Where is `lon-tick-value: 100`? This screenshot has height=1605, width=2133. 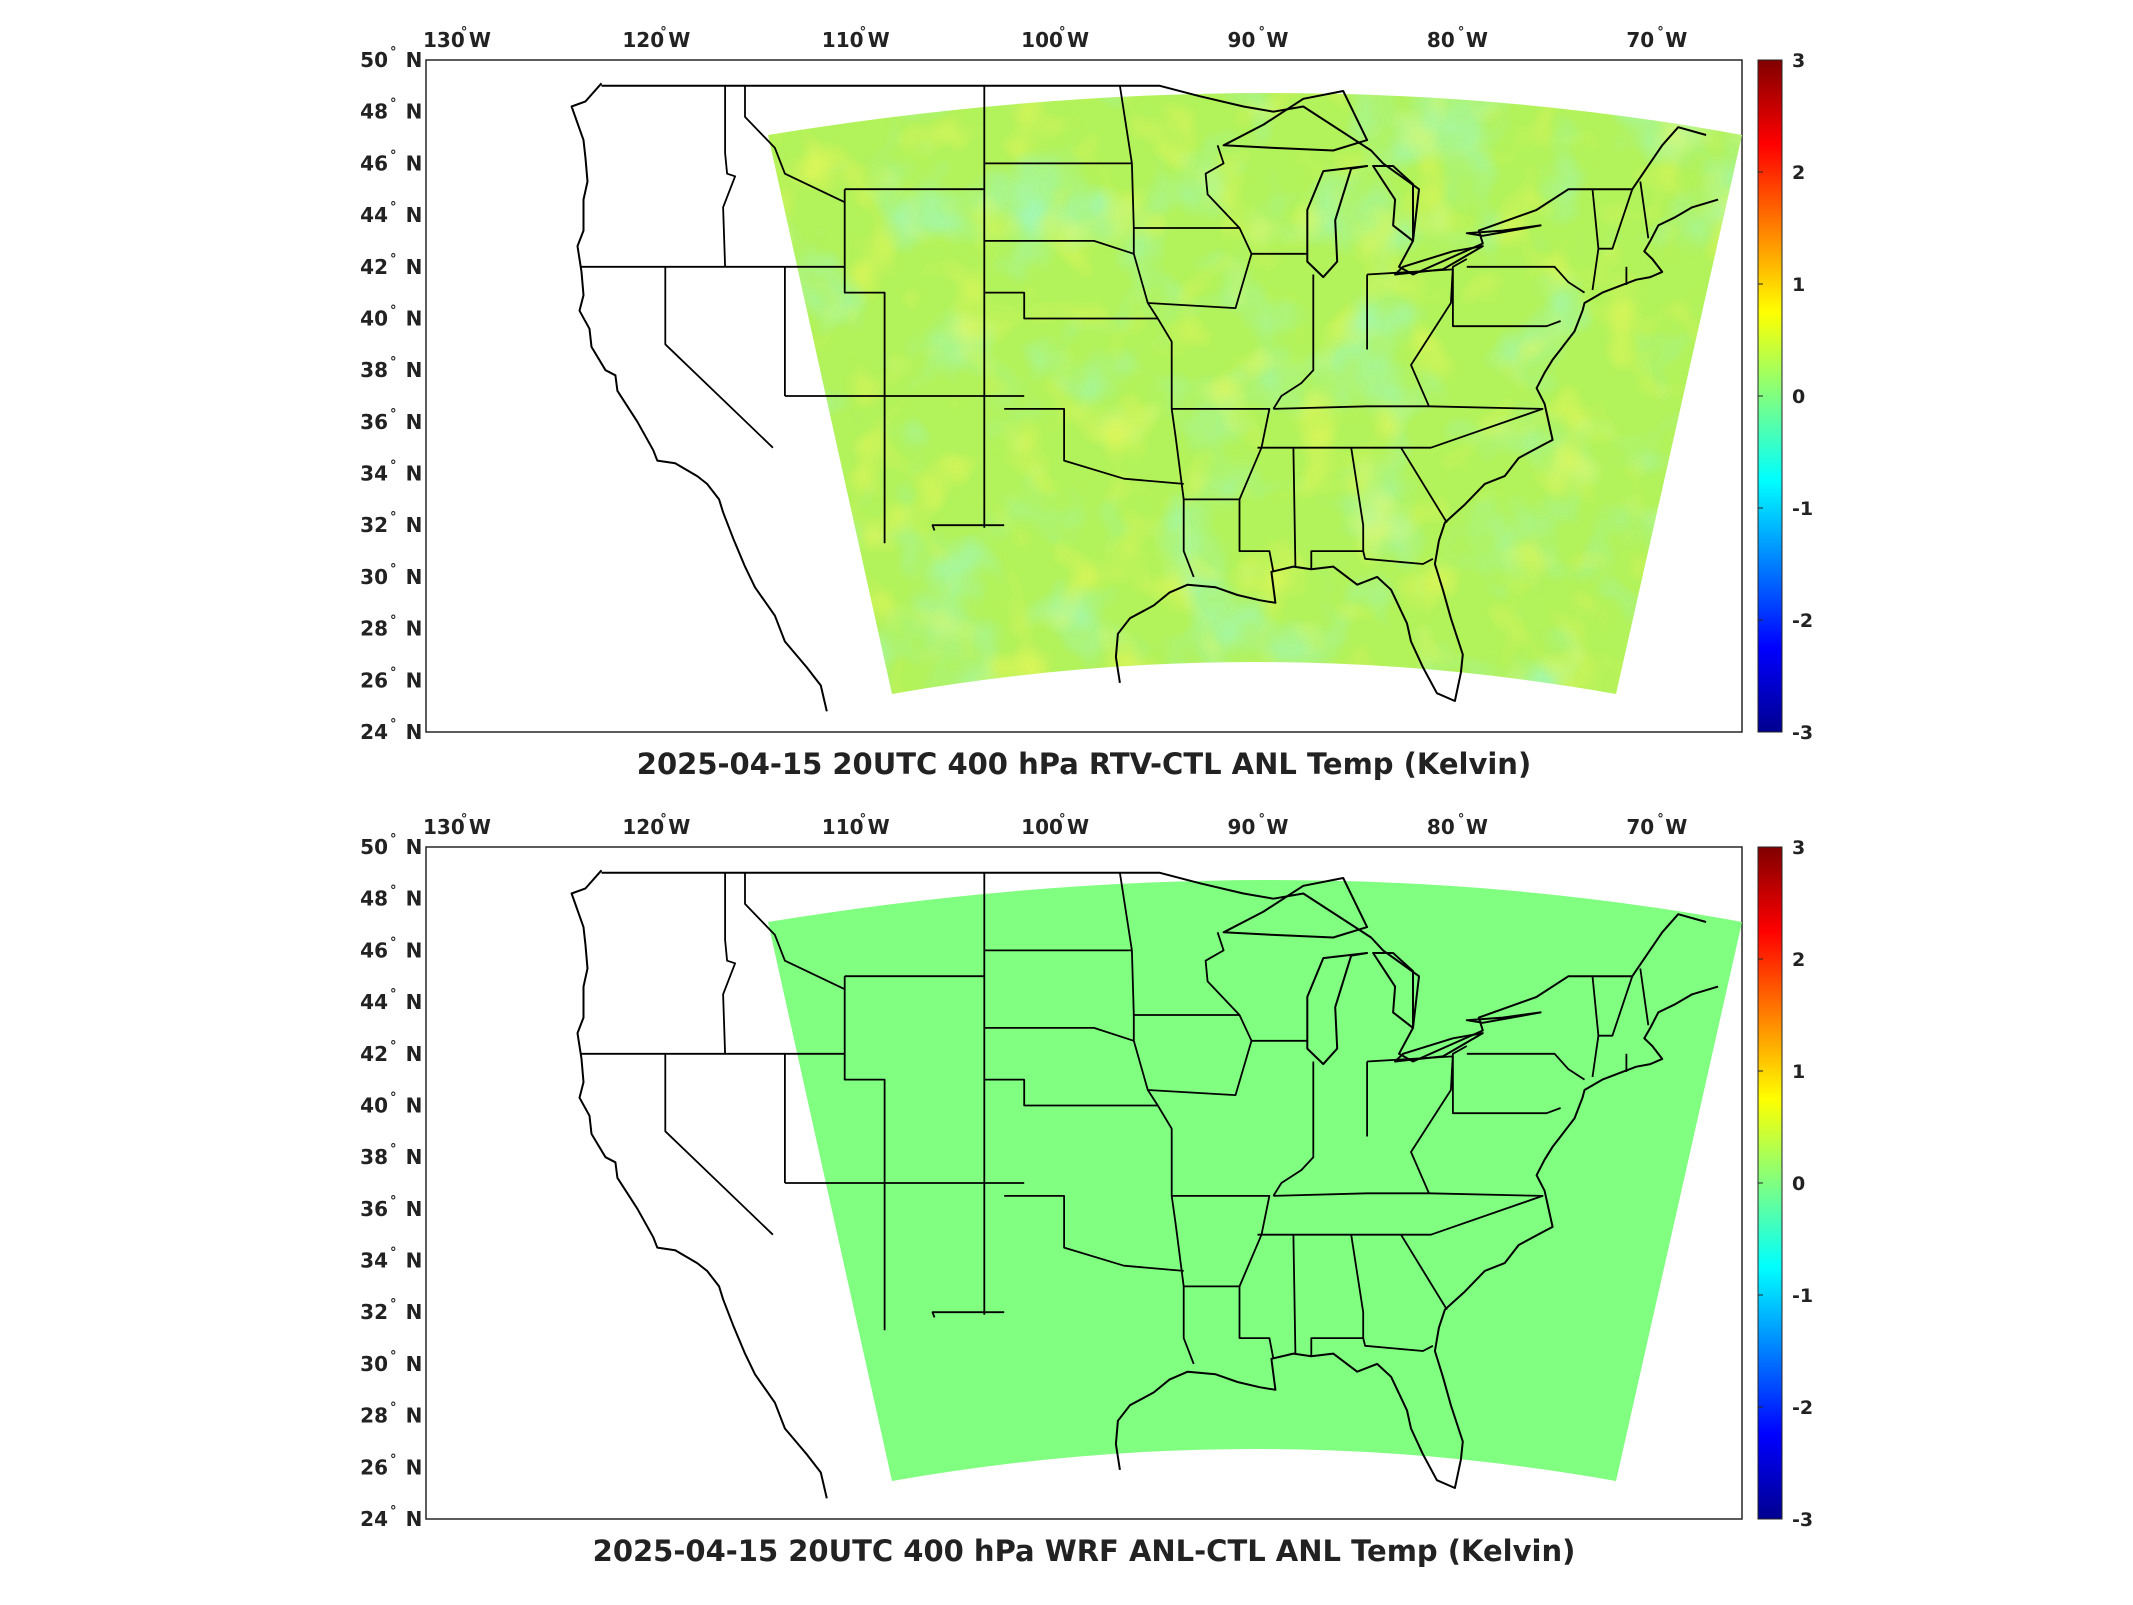
lon-tick-value: 100 is located at coordinates (1042, 827).